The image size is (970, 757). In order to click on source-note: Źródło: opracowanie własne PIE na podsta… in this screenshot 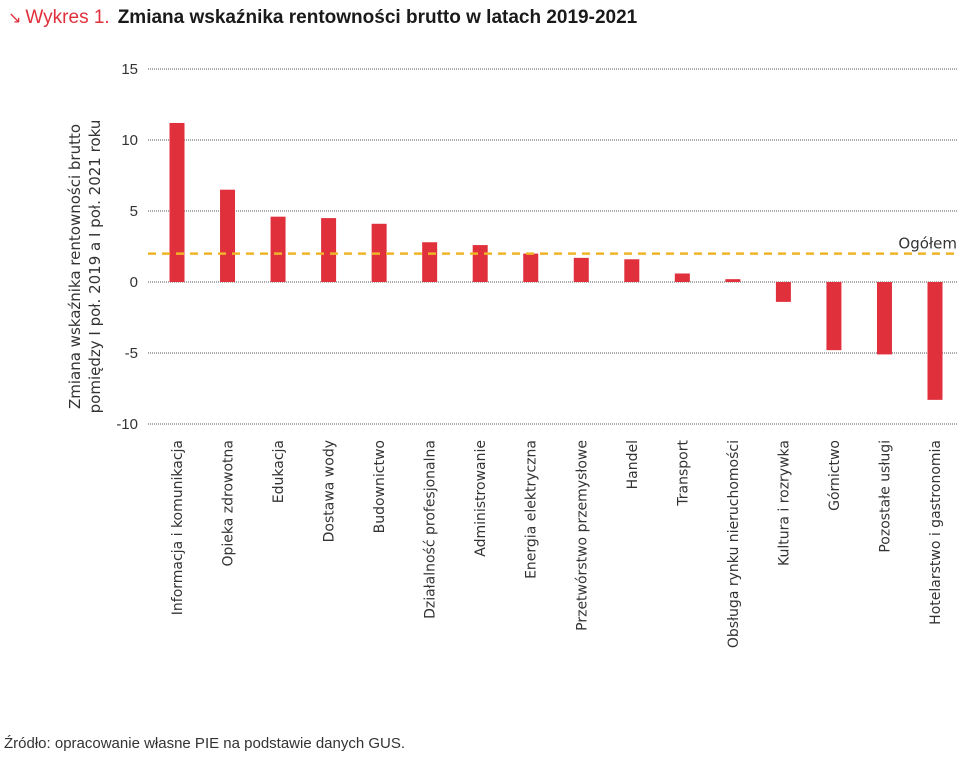, I will do `click(205, 743)`.